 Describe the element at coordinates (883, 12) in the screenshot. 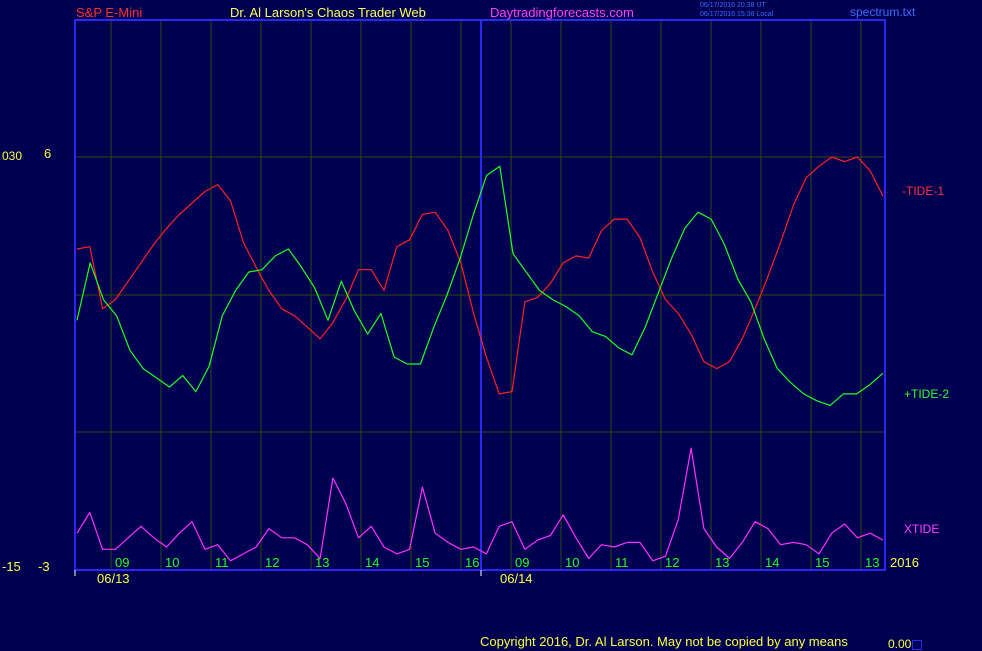

I see `file-name: spectrum.txt` at that location.